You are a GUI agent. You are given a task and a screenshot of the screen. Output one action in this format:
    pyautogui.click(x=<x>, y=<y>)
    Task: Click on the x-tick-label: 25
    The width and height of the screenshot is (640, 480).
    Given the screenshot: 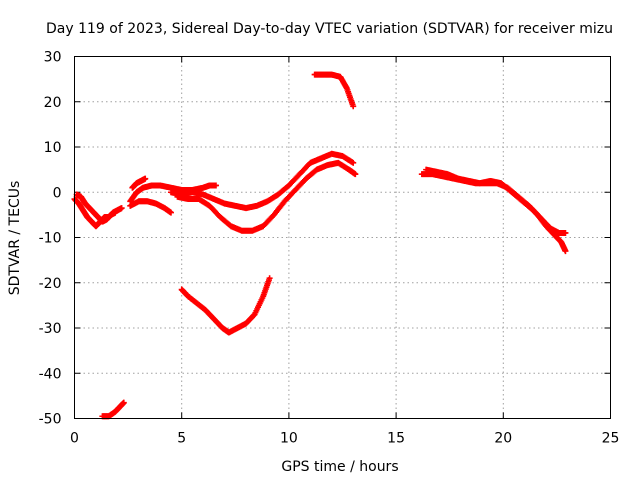 What is the action you would take?
    pyautogui.click(x=611, y=439)
    